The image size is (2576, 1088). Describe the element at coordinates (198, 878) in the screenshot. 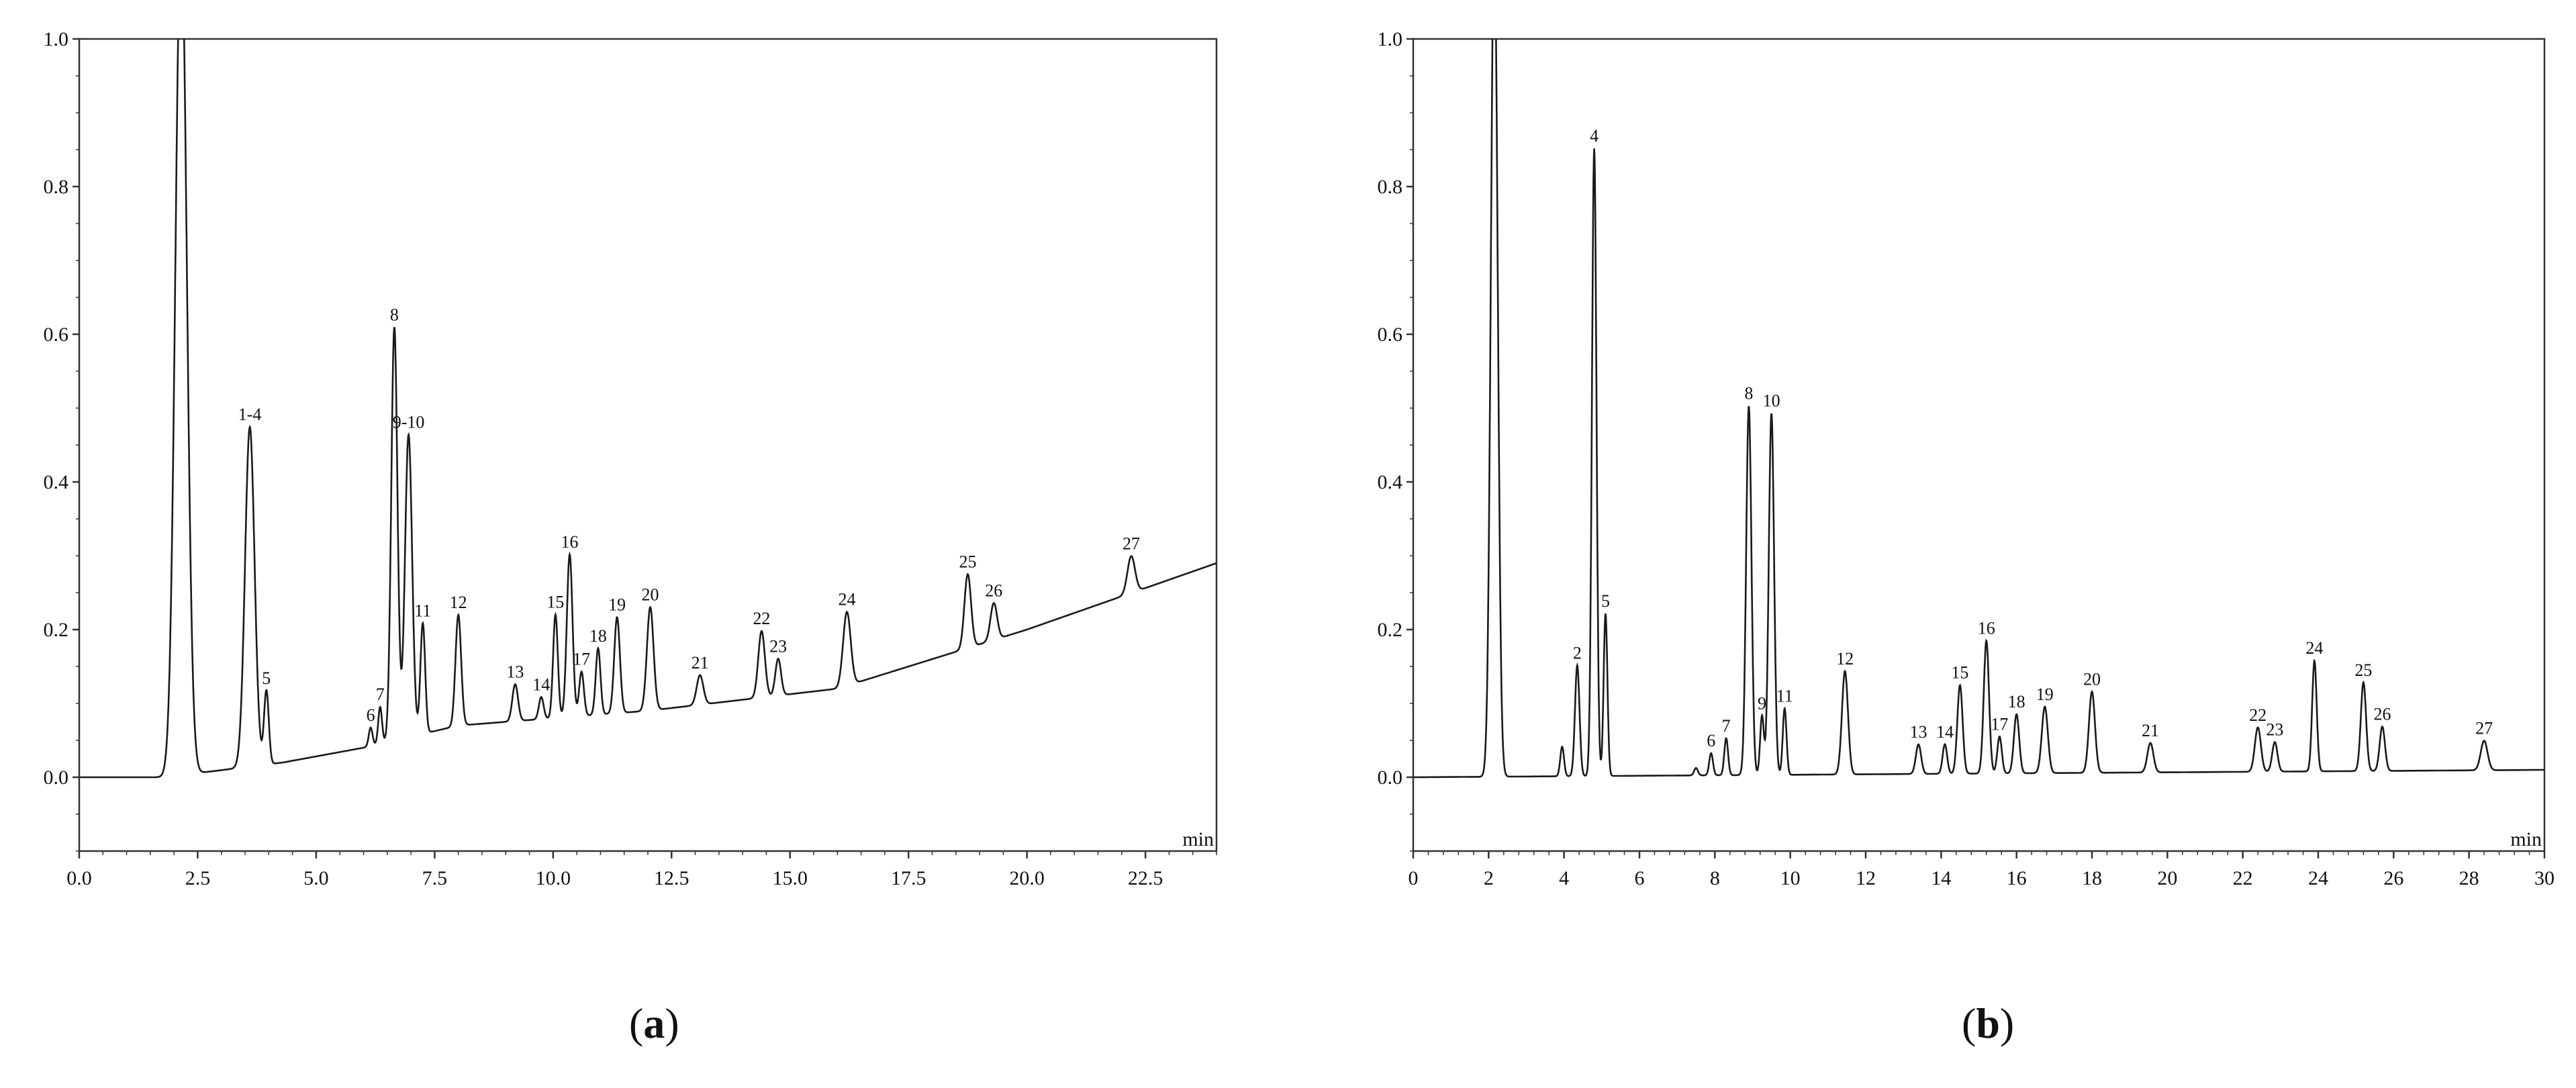

I see `x-tick-label-a: 2.5` at that location.